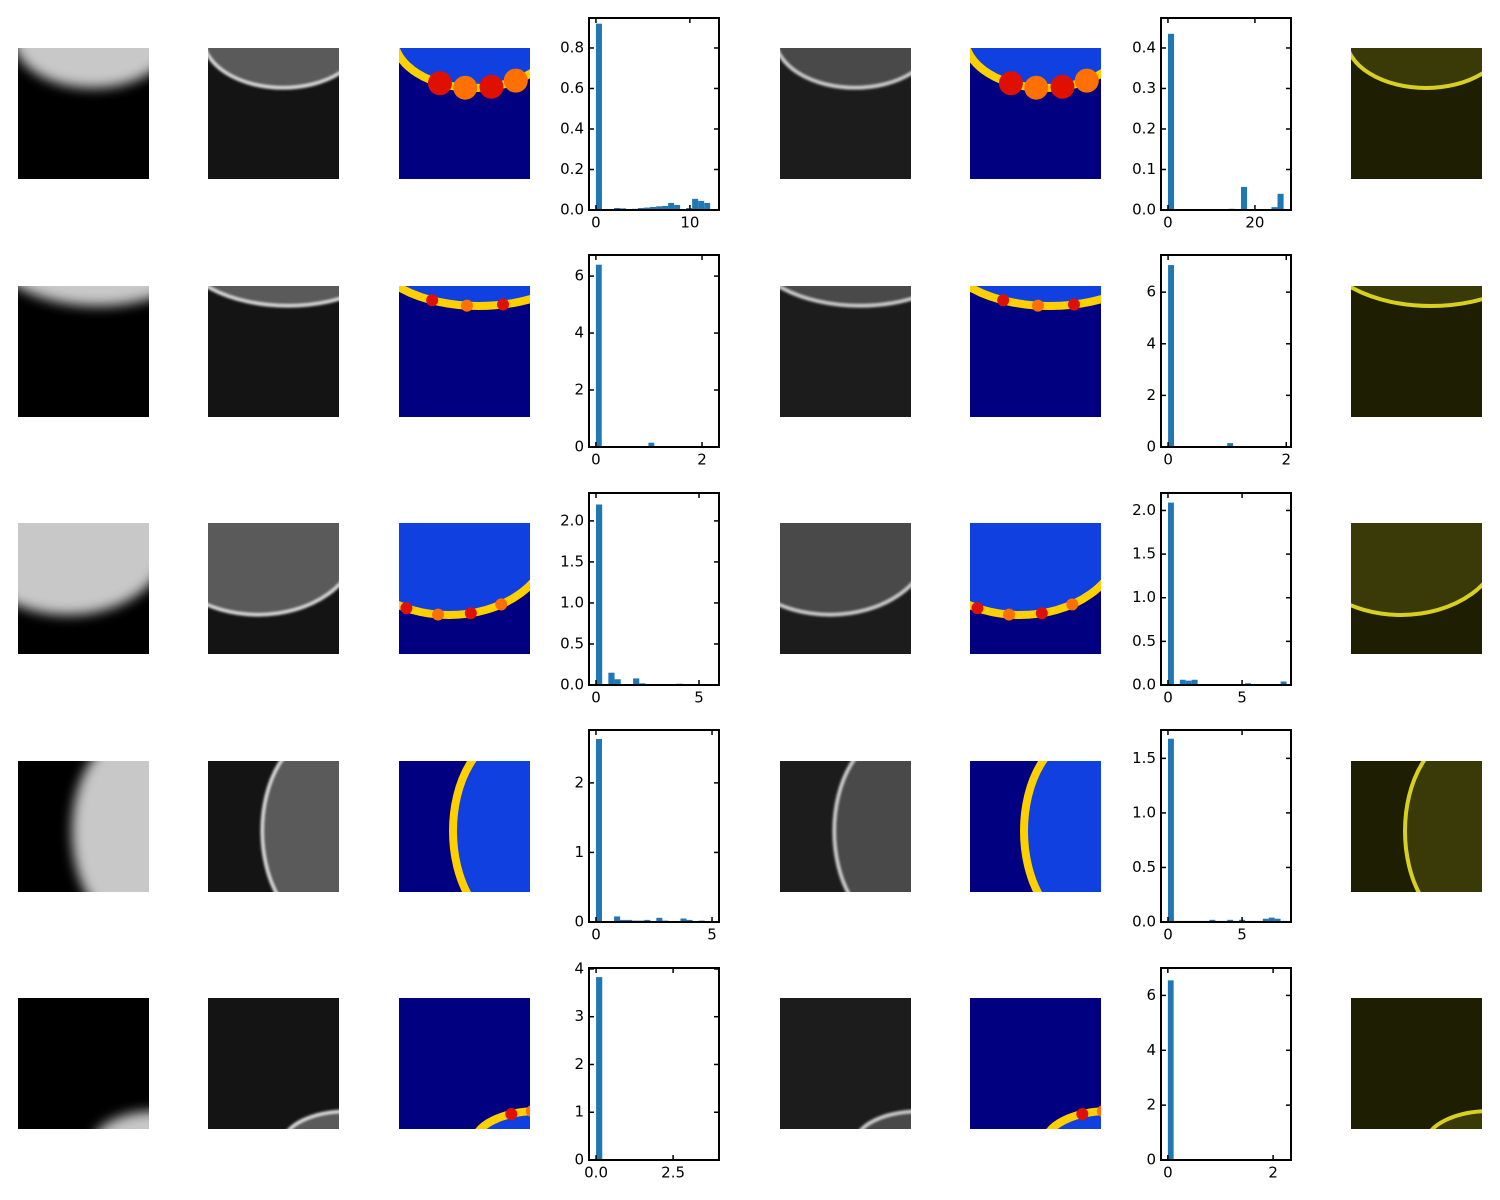 This screenshot has width=1500, height=1200. I want to click on y-tick-label: 6, so click(1151, 995).